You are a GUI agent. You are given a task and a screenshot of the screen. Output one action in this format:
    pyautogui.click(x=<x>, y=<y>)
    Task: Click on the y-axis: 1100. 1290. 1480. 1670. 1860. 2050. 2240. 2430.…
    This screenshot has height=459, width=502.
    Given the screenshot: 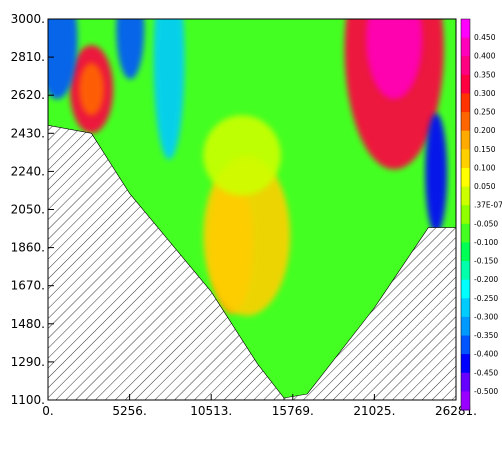 What is the action you would take?
    pyautogui.click(x=32, y=209)
    